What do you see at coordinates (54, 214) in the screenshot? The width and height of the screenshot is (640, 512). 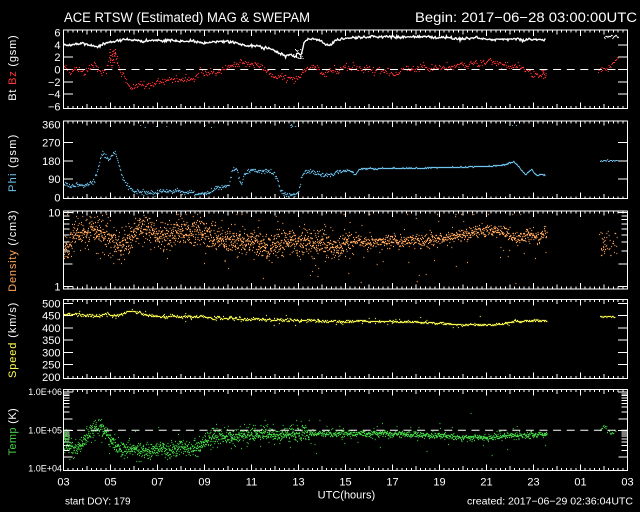 I see `svg-text: 10` at bounding box center [54, 214].